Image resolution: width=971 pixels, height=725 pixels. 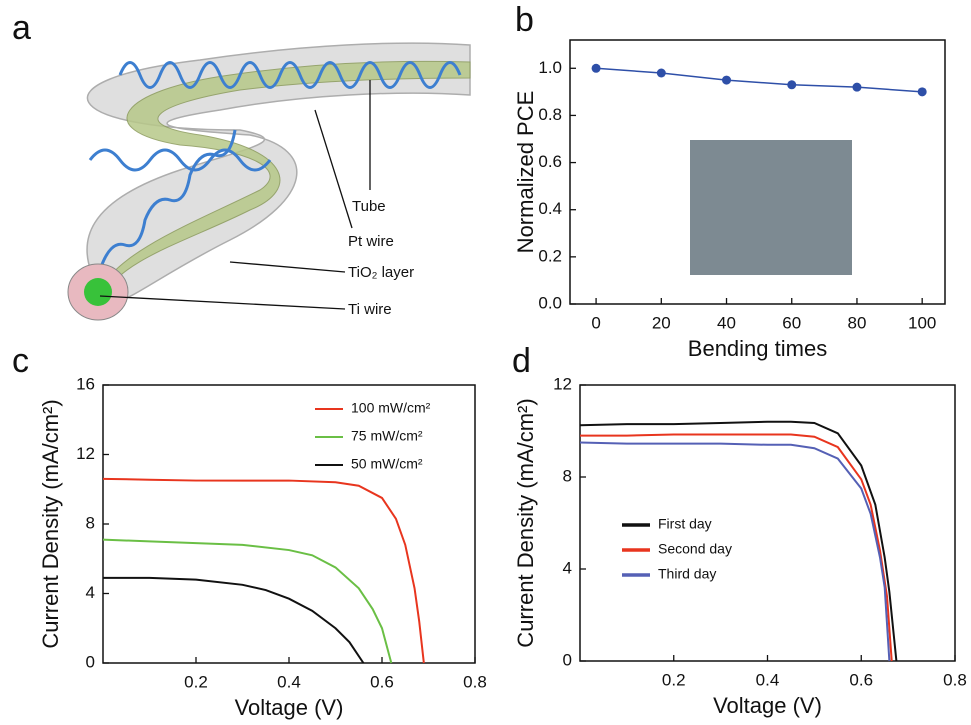 What do you see at coordinates (550, 255) in the screenshot?
I see `y-tick-label: 0.2` at bounding box center [550, 255].